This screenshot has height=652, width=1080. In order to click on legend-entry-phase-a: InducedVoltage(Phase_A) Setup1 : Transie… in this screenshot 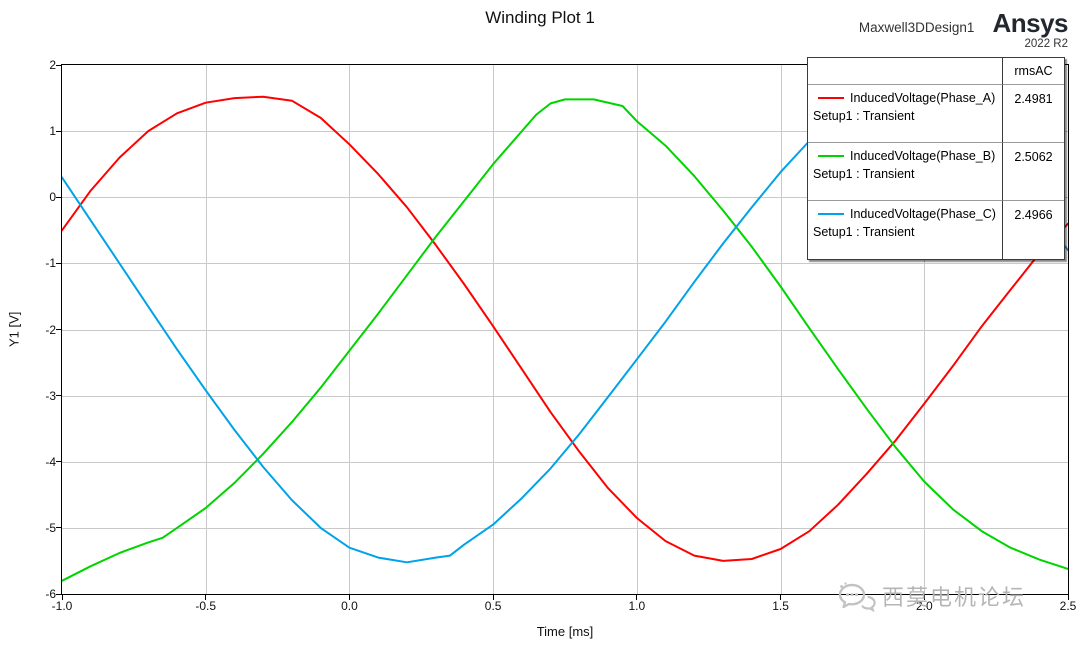, I will do `click(905, 114)`.